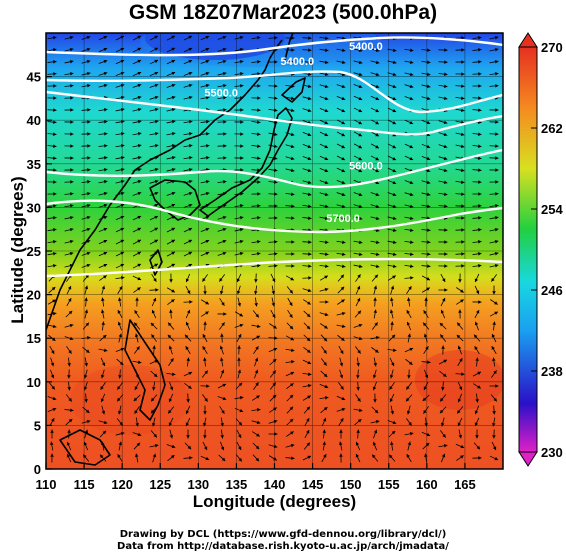  What do you see at coordinates (552, 371) in the screenshot?
I see `colorbar-tick-label: 238` at bounding box center [552, 371].